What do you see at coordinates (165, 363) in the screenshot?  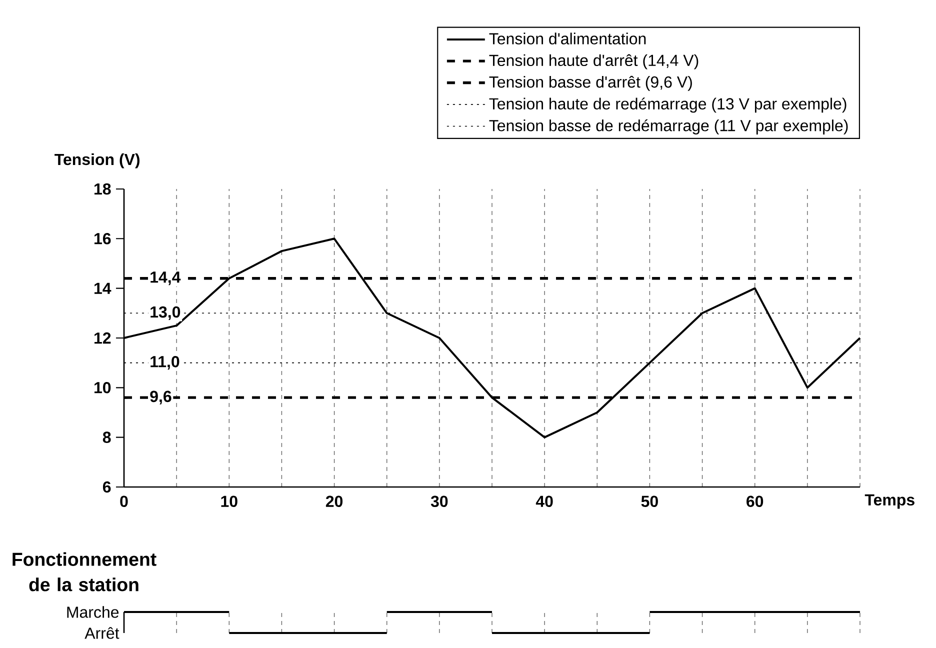 I see `annotation: 11,0` at bounding box center [165, 363].